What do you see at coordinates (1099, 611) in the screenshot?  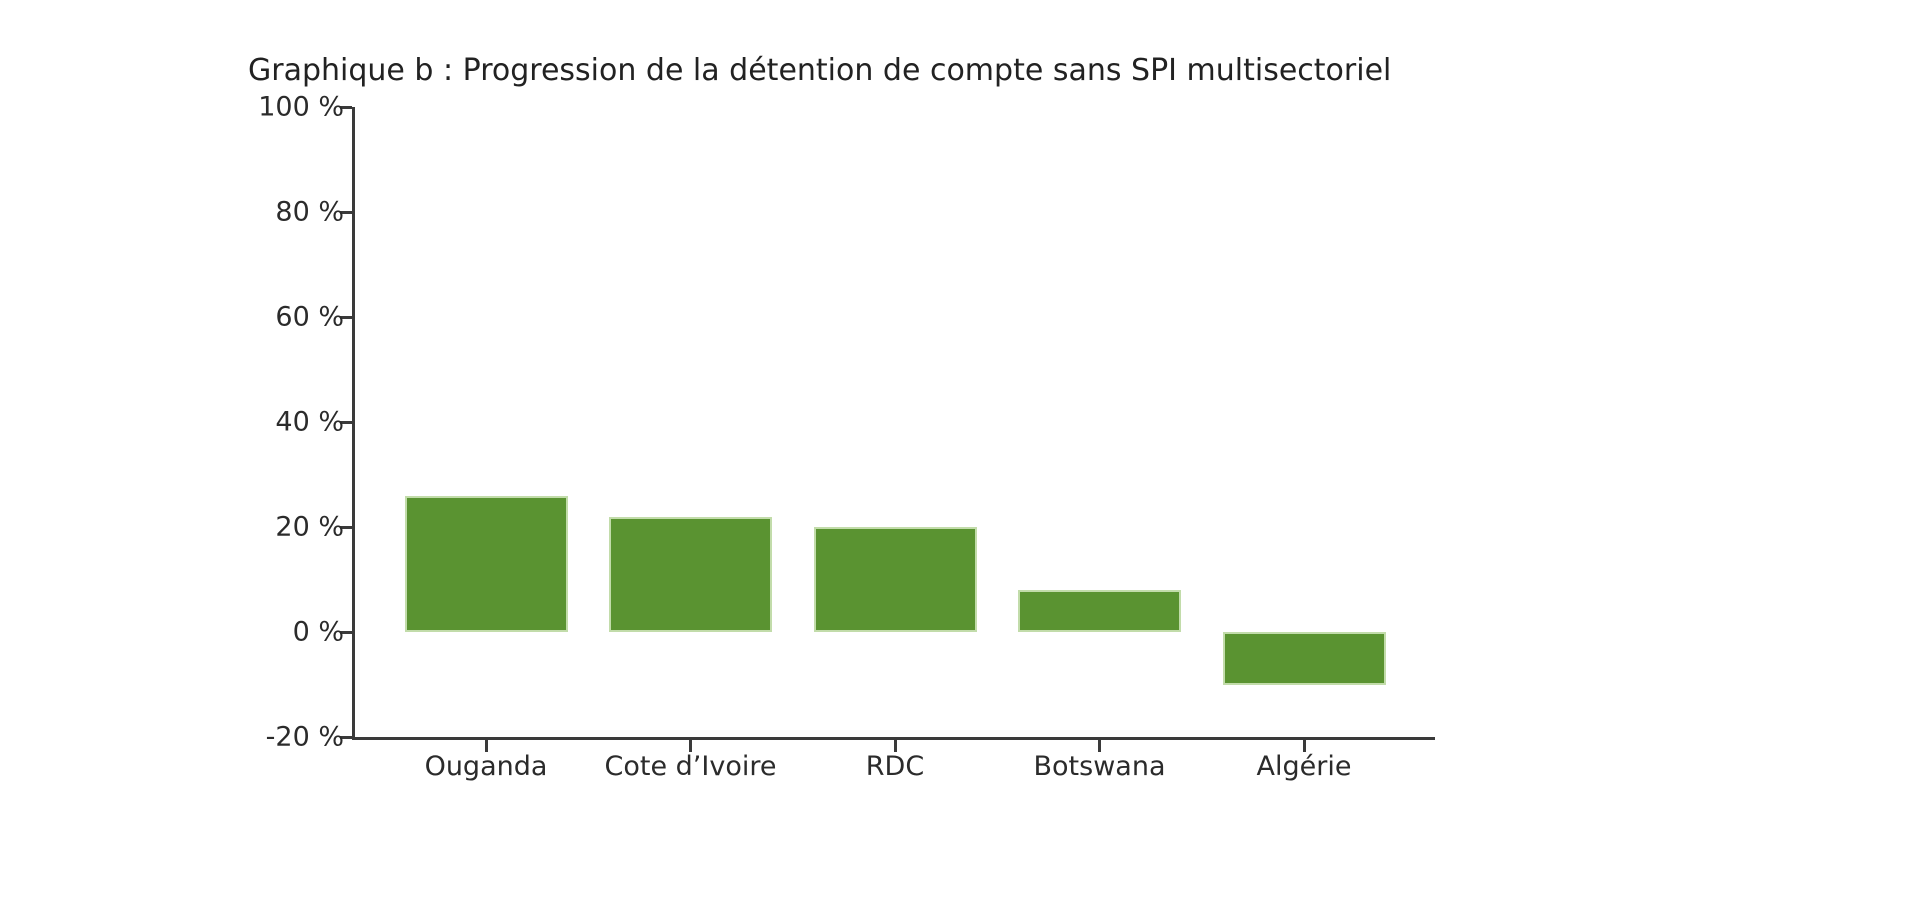 I see `bar-botswana` at bounding box center [1099, 611].